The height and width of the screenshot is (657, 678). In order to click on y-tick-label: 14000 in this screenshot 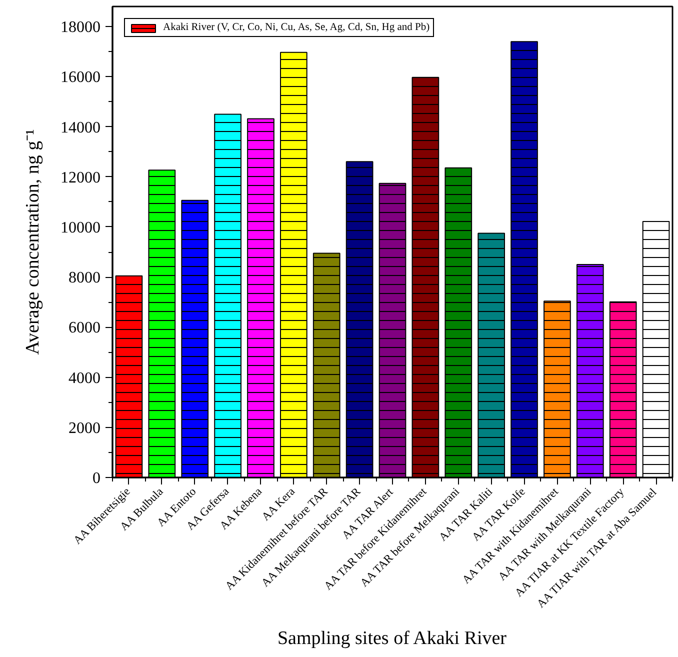, I will do `click(80, 127)`.